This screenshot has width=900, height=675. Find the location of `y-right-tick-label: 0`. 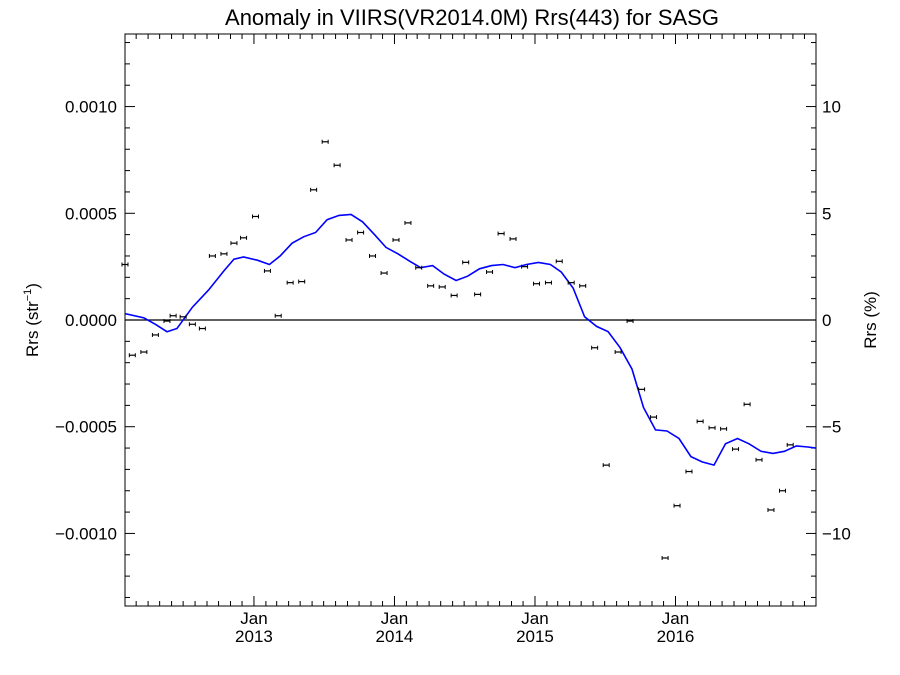

y-right-tick-label: 0 is located at coordinates (826, 320).